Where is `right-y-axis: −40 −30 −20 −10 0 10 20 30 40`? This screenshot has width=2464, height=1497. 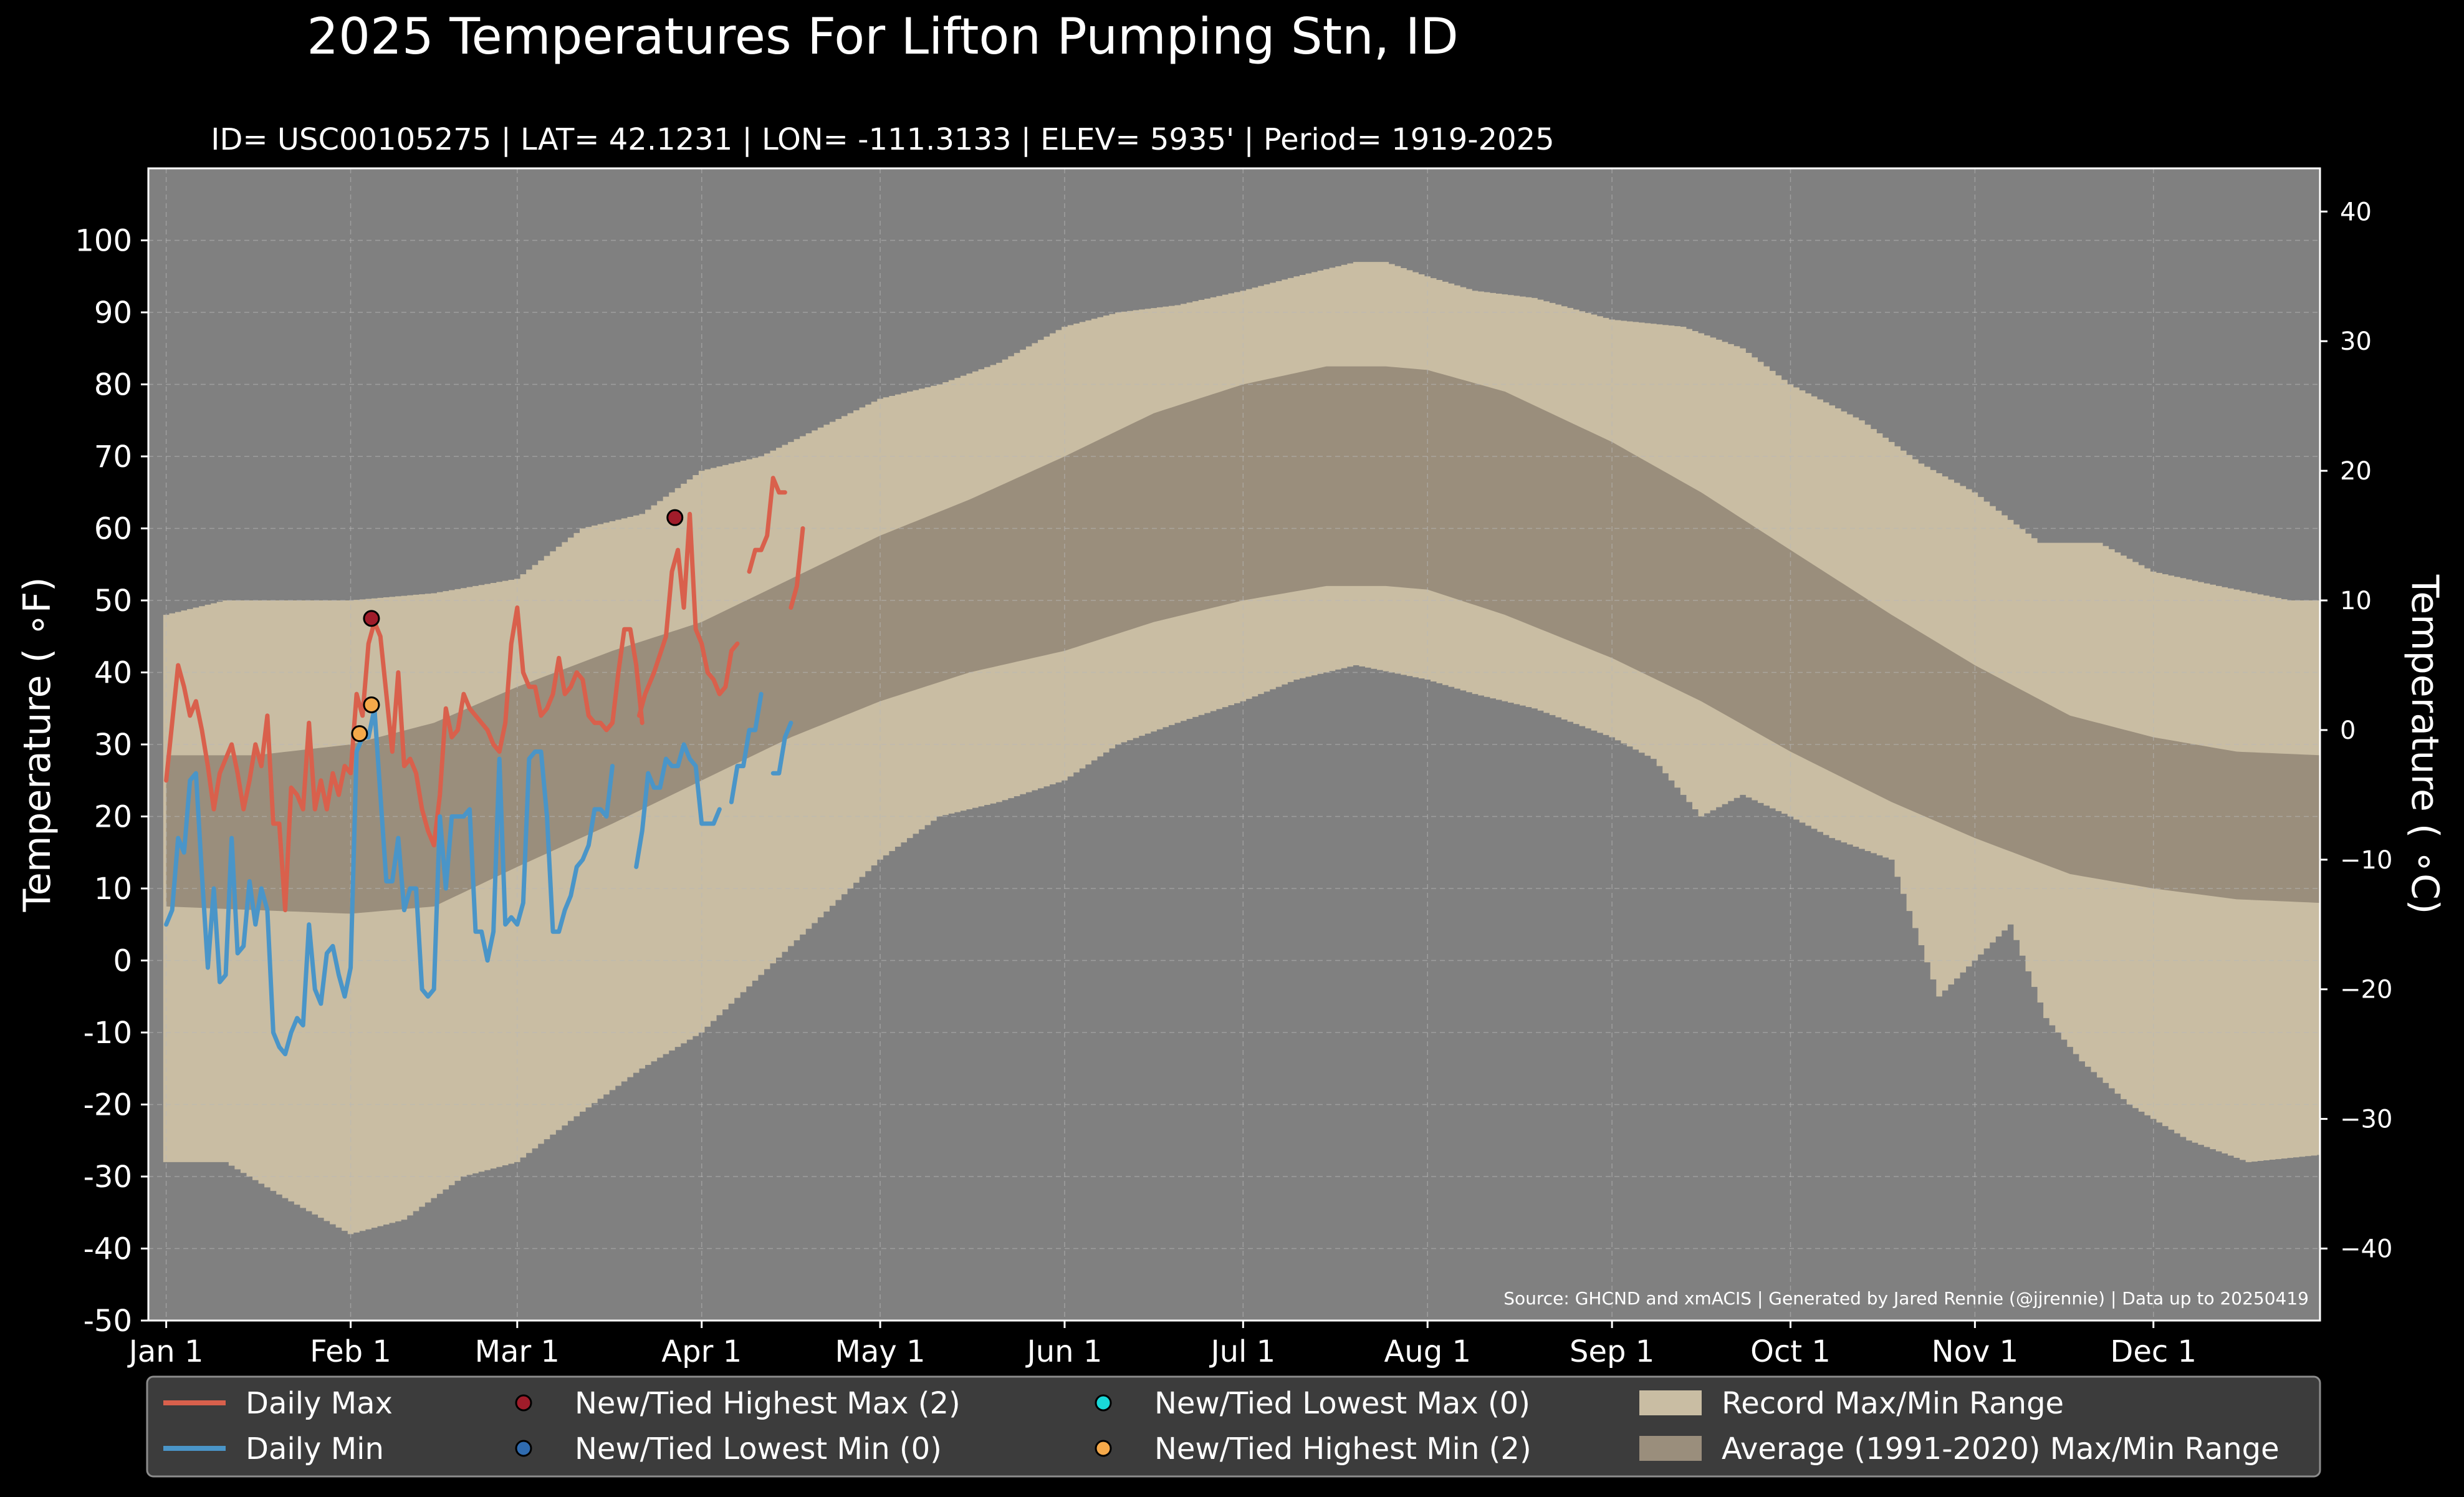
right-y-axis: −40 −30 −20 −10 0 10 20 30 40 is located at coordinates (2356, 731).